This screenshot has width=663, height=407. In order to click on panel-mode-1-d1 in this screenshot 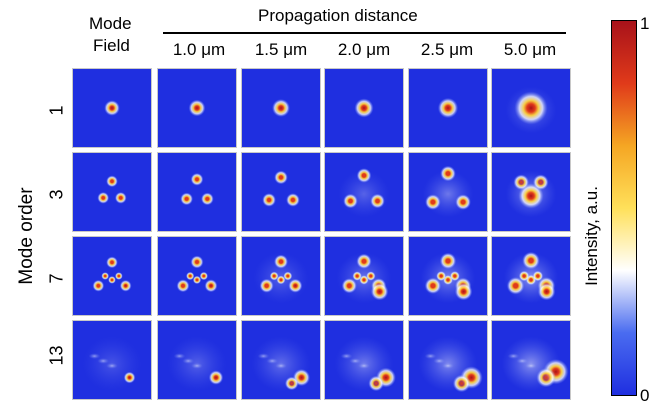, I will do `click(197, 108)`.